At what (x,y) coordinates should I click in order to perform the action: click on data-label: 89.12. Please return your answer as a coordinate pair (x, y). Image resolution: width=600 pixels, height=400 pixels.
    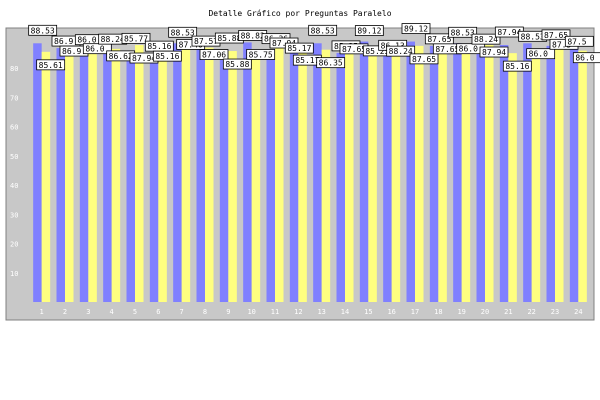
    Looking at the image, I should click on (416, 28).